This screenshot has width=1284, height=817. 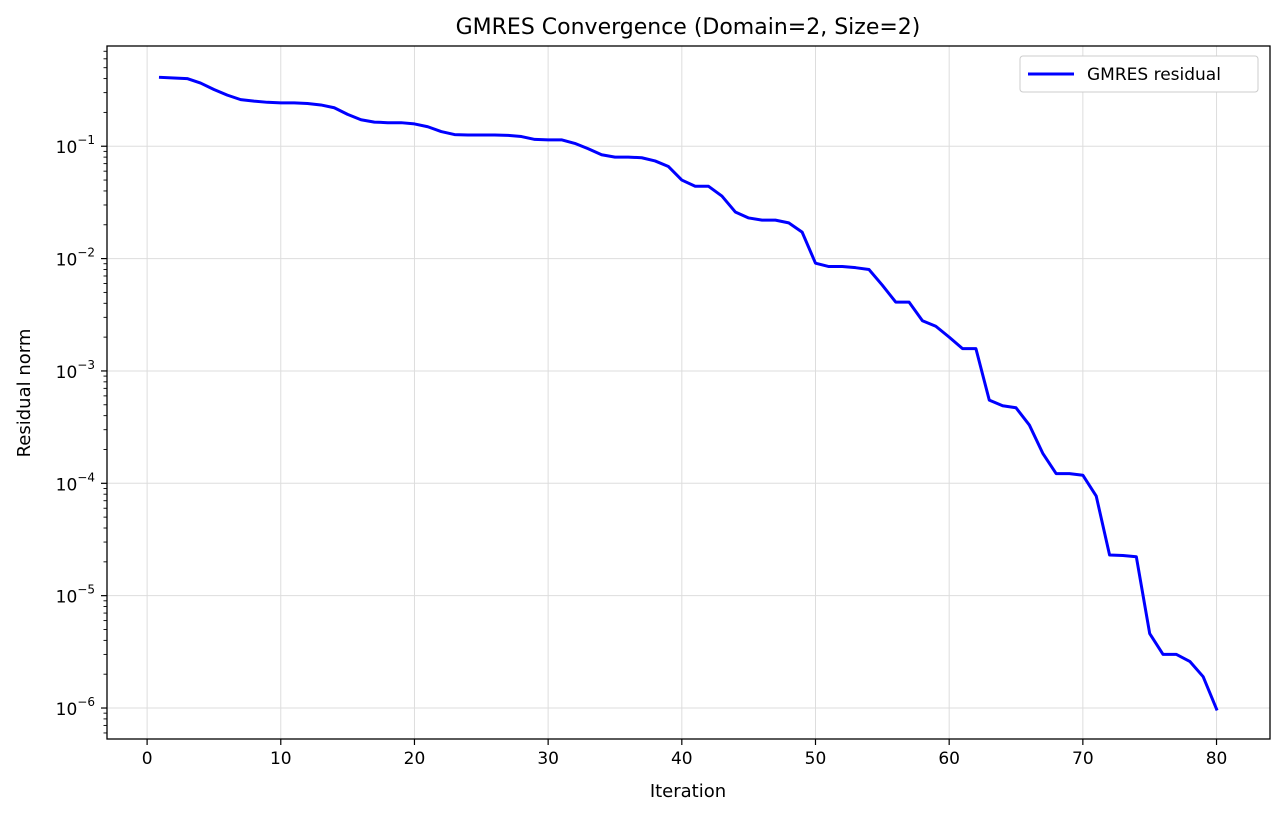 I want to click on x-tick-label: 10, so click(x=281, y=759).